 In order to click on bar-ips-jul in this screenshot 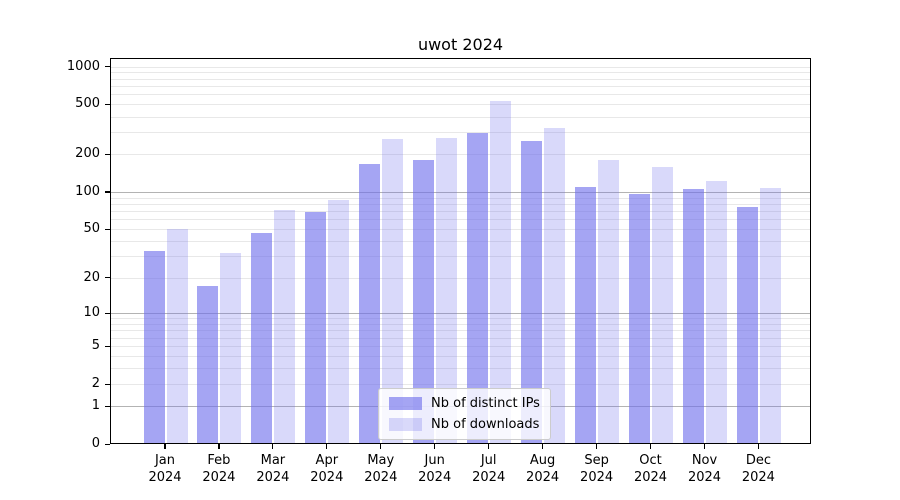, I will do `click(478, 288)`.